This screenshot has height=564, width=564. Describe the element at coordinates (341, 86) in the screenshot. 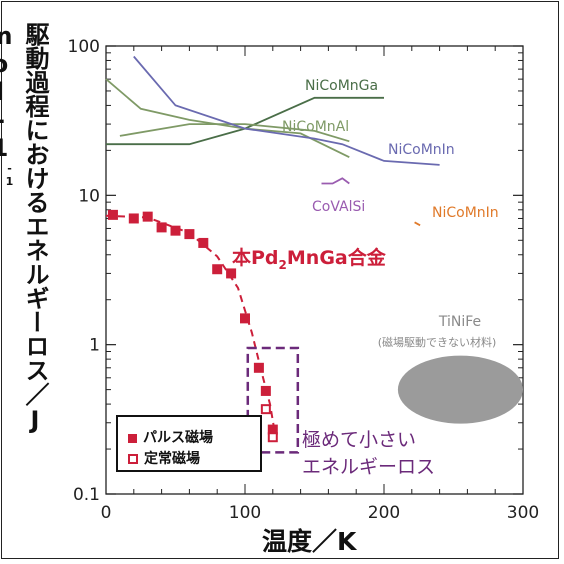

I see `label-nicomnga: NiCoMnGa` at that location.